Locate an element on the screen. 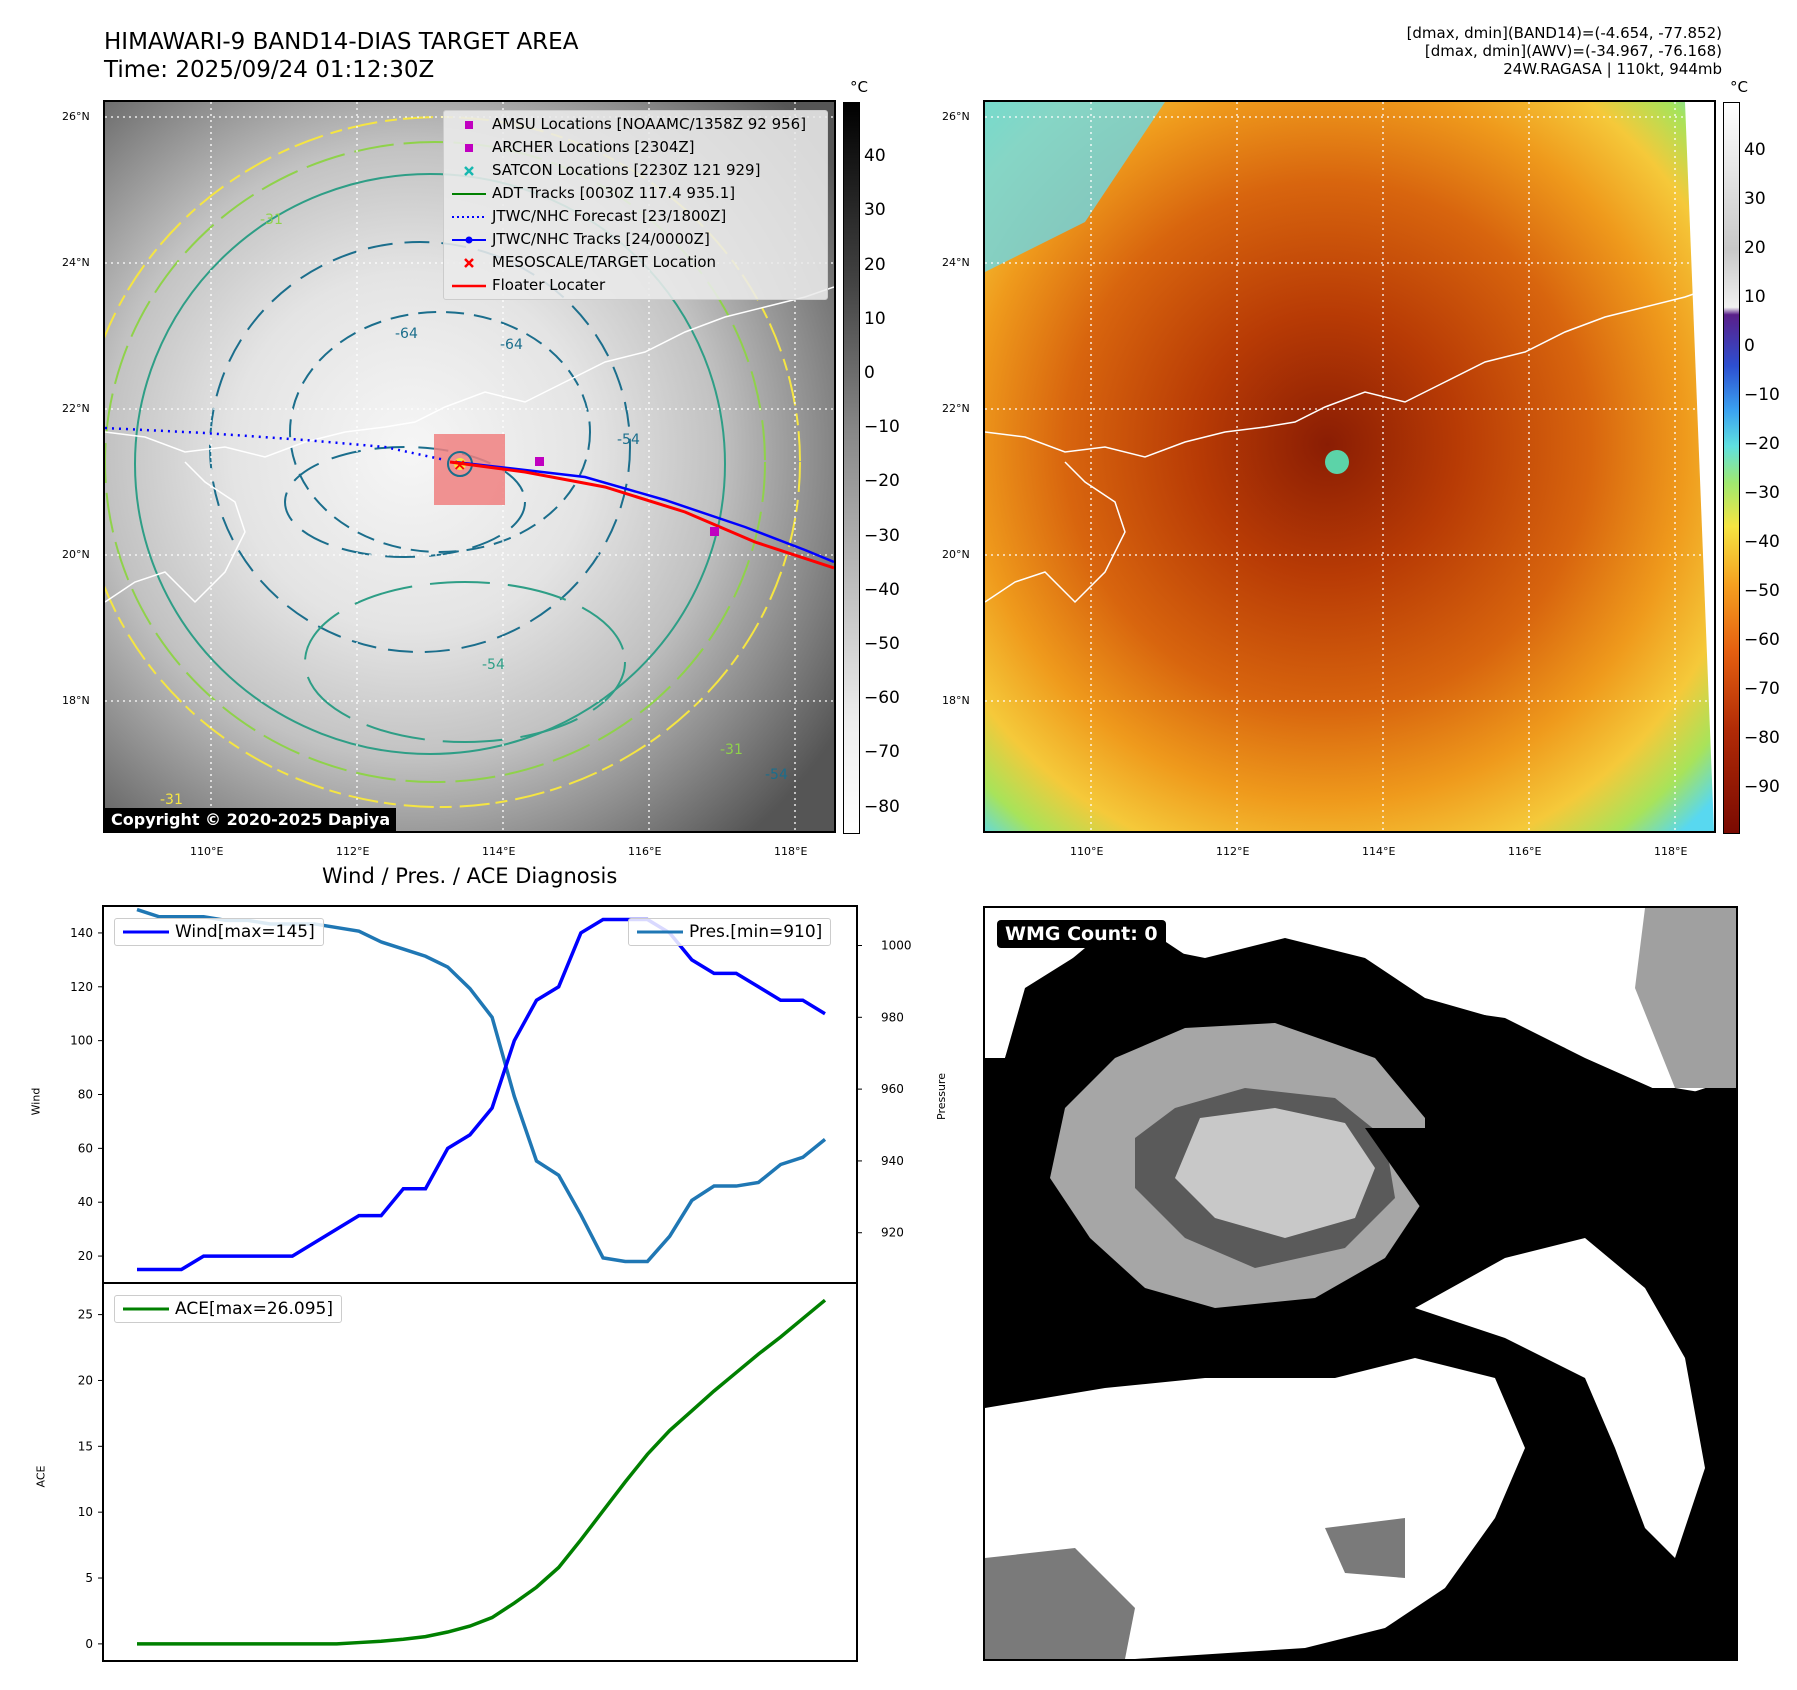 The image size is (1797, 1690). chart-title-line1: HIMAWARI-9 BAND14-DIAS TARGET AREA is located at coordinates (341, 42).